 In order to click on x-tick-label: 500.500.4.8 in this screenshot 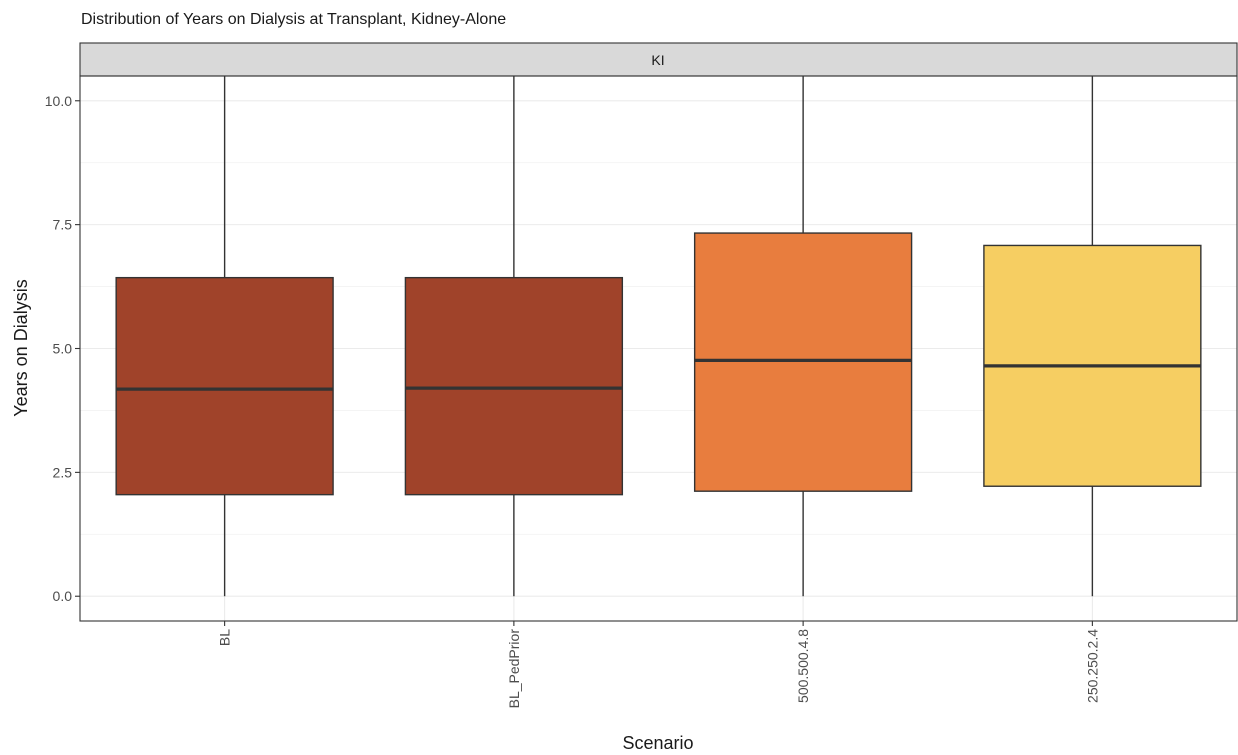, I will do `click(803, 666)`.